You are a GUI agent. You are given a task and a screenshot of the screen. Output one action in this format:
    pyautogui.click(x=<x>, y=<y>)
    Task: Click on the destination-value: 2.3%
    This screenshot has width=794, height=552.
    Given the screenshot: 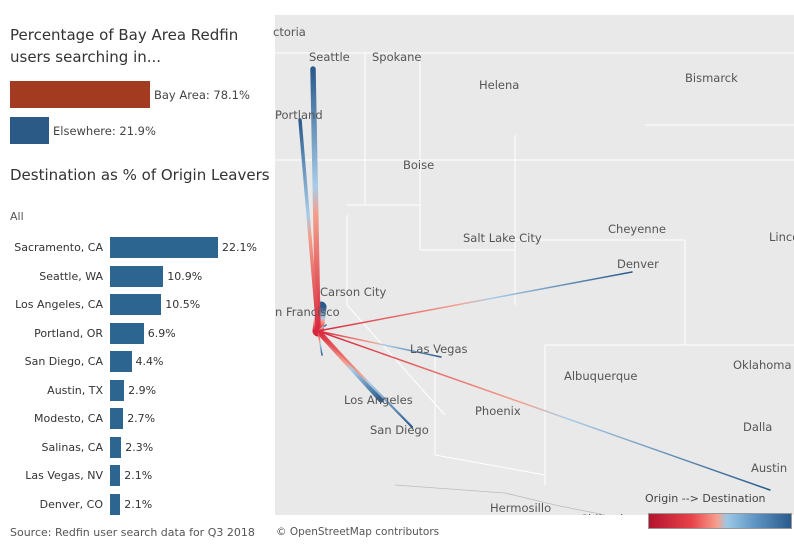 What is the action you would take?
    pyautogui.click(x=139, y=447)
    